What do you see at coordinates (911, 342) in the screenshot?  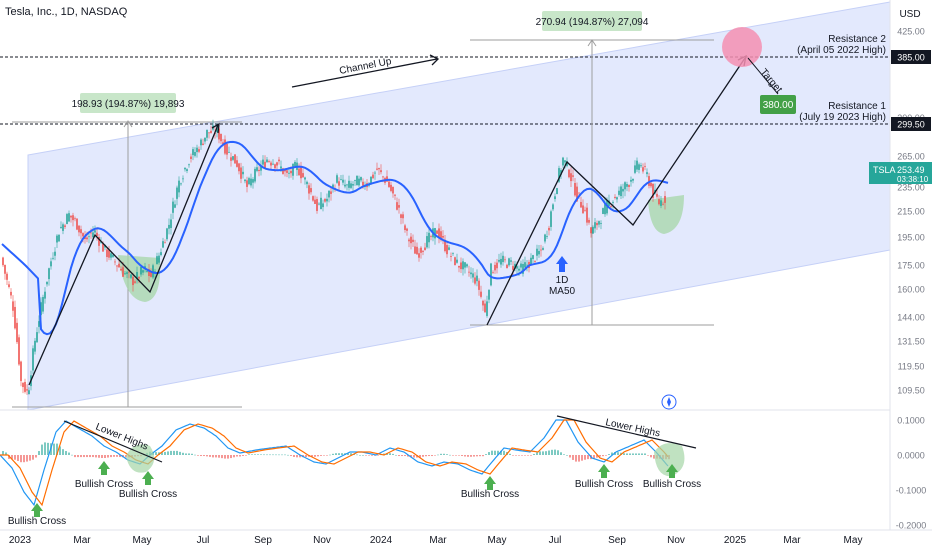 I see `price-tick-label: 131.50` at bounding box center [911, 342].